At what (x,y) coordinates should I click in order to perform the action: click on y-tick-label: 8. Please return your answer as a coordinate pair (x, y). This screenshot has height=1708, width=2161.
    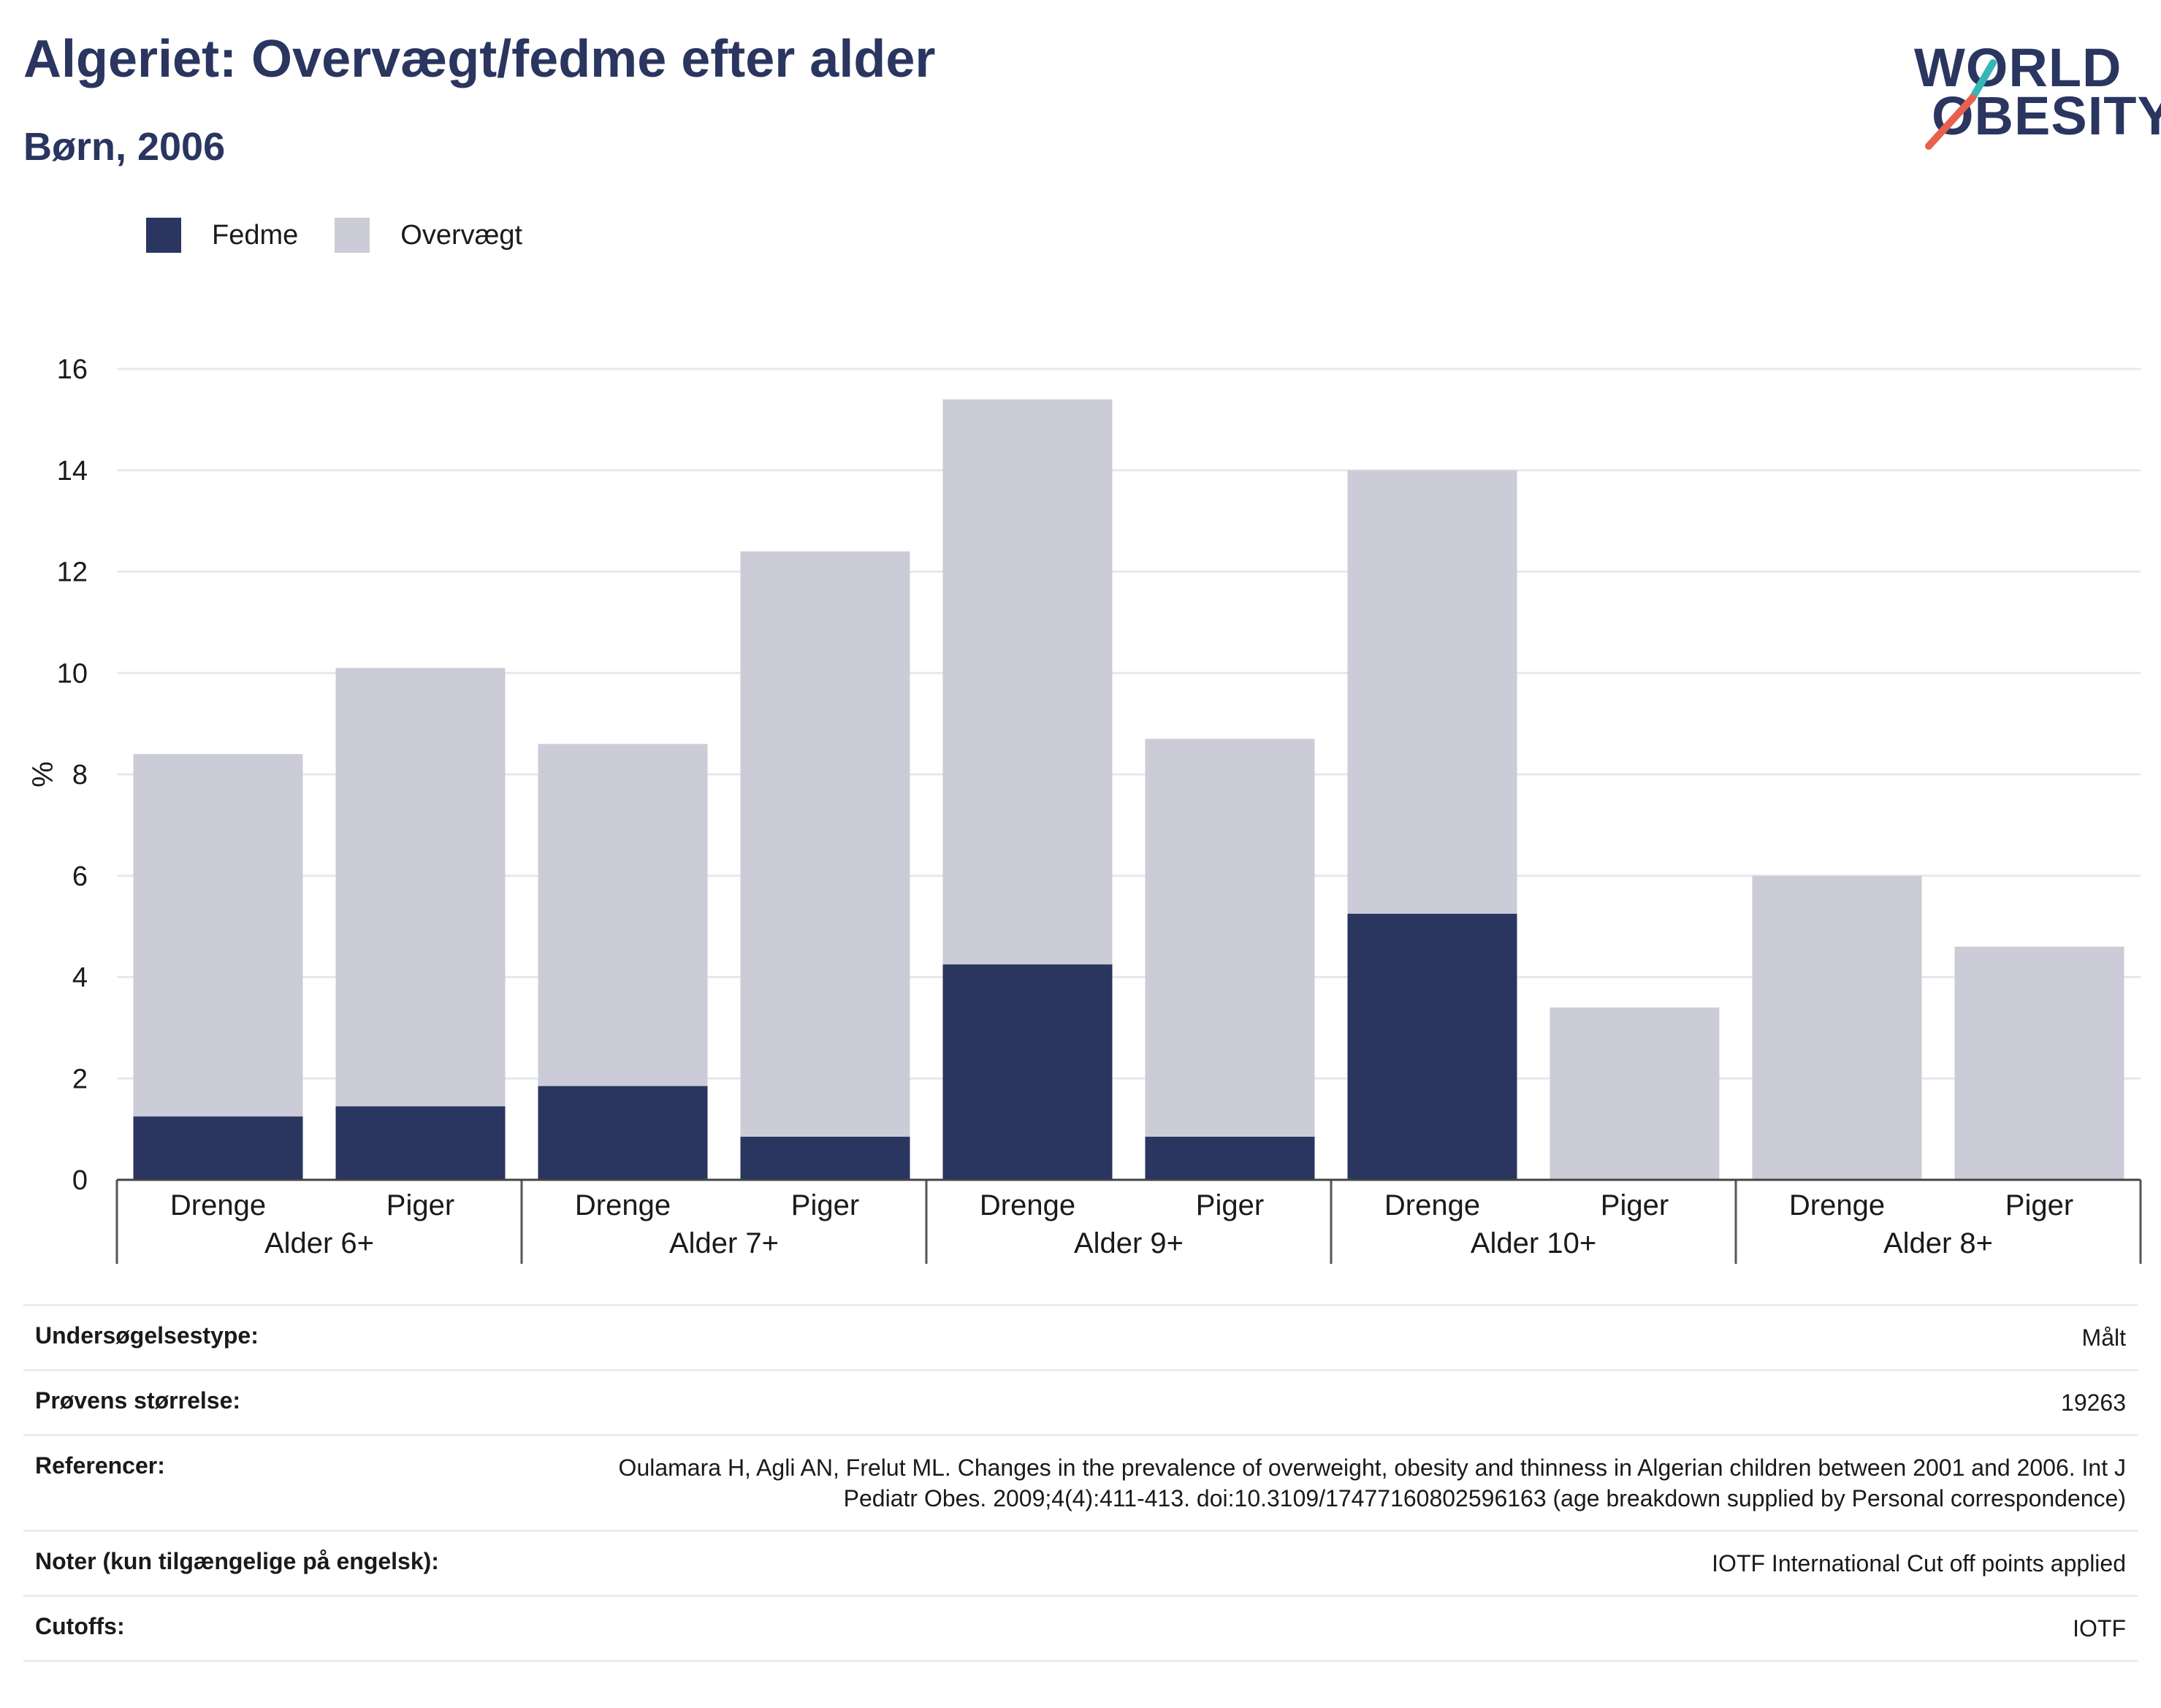
    Looking at the image, I should click on (80, 775).